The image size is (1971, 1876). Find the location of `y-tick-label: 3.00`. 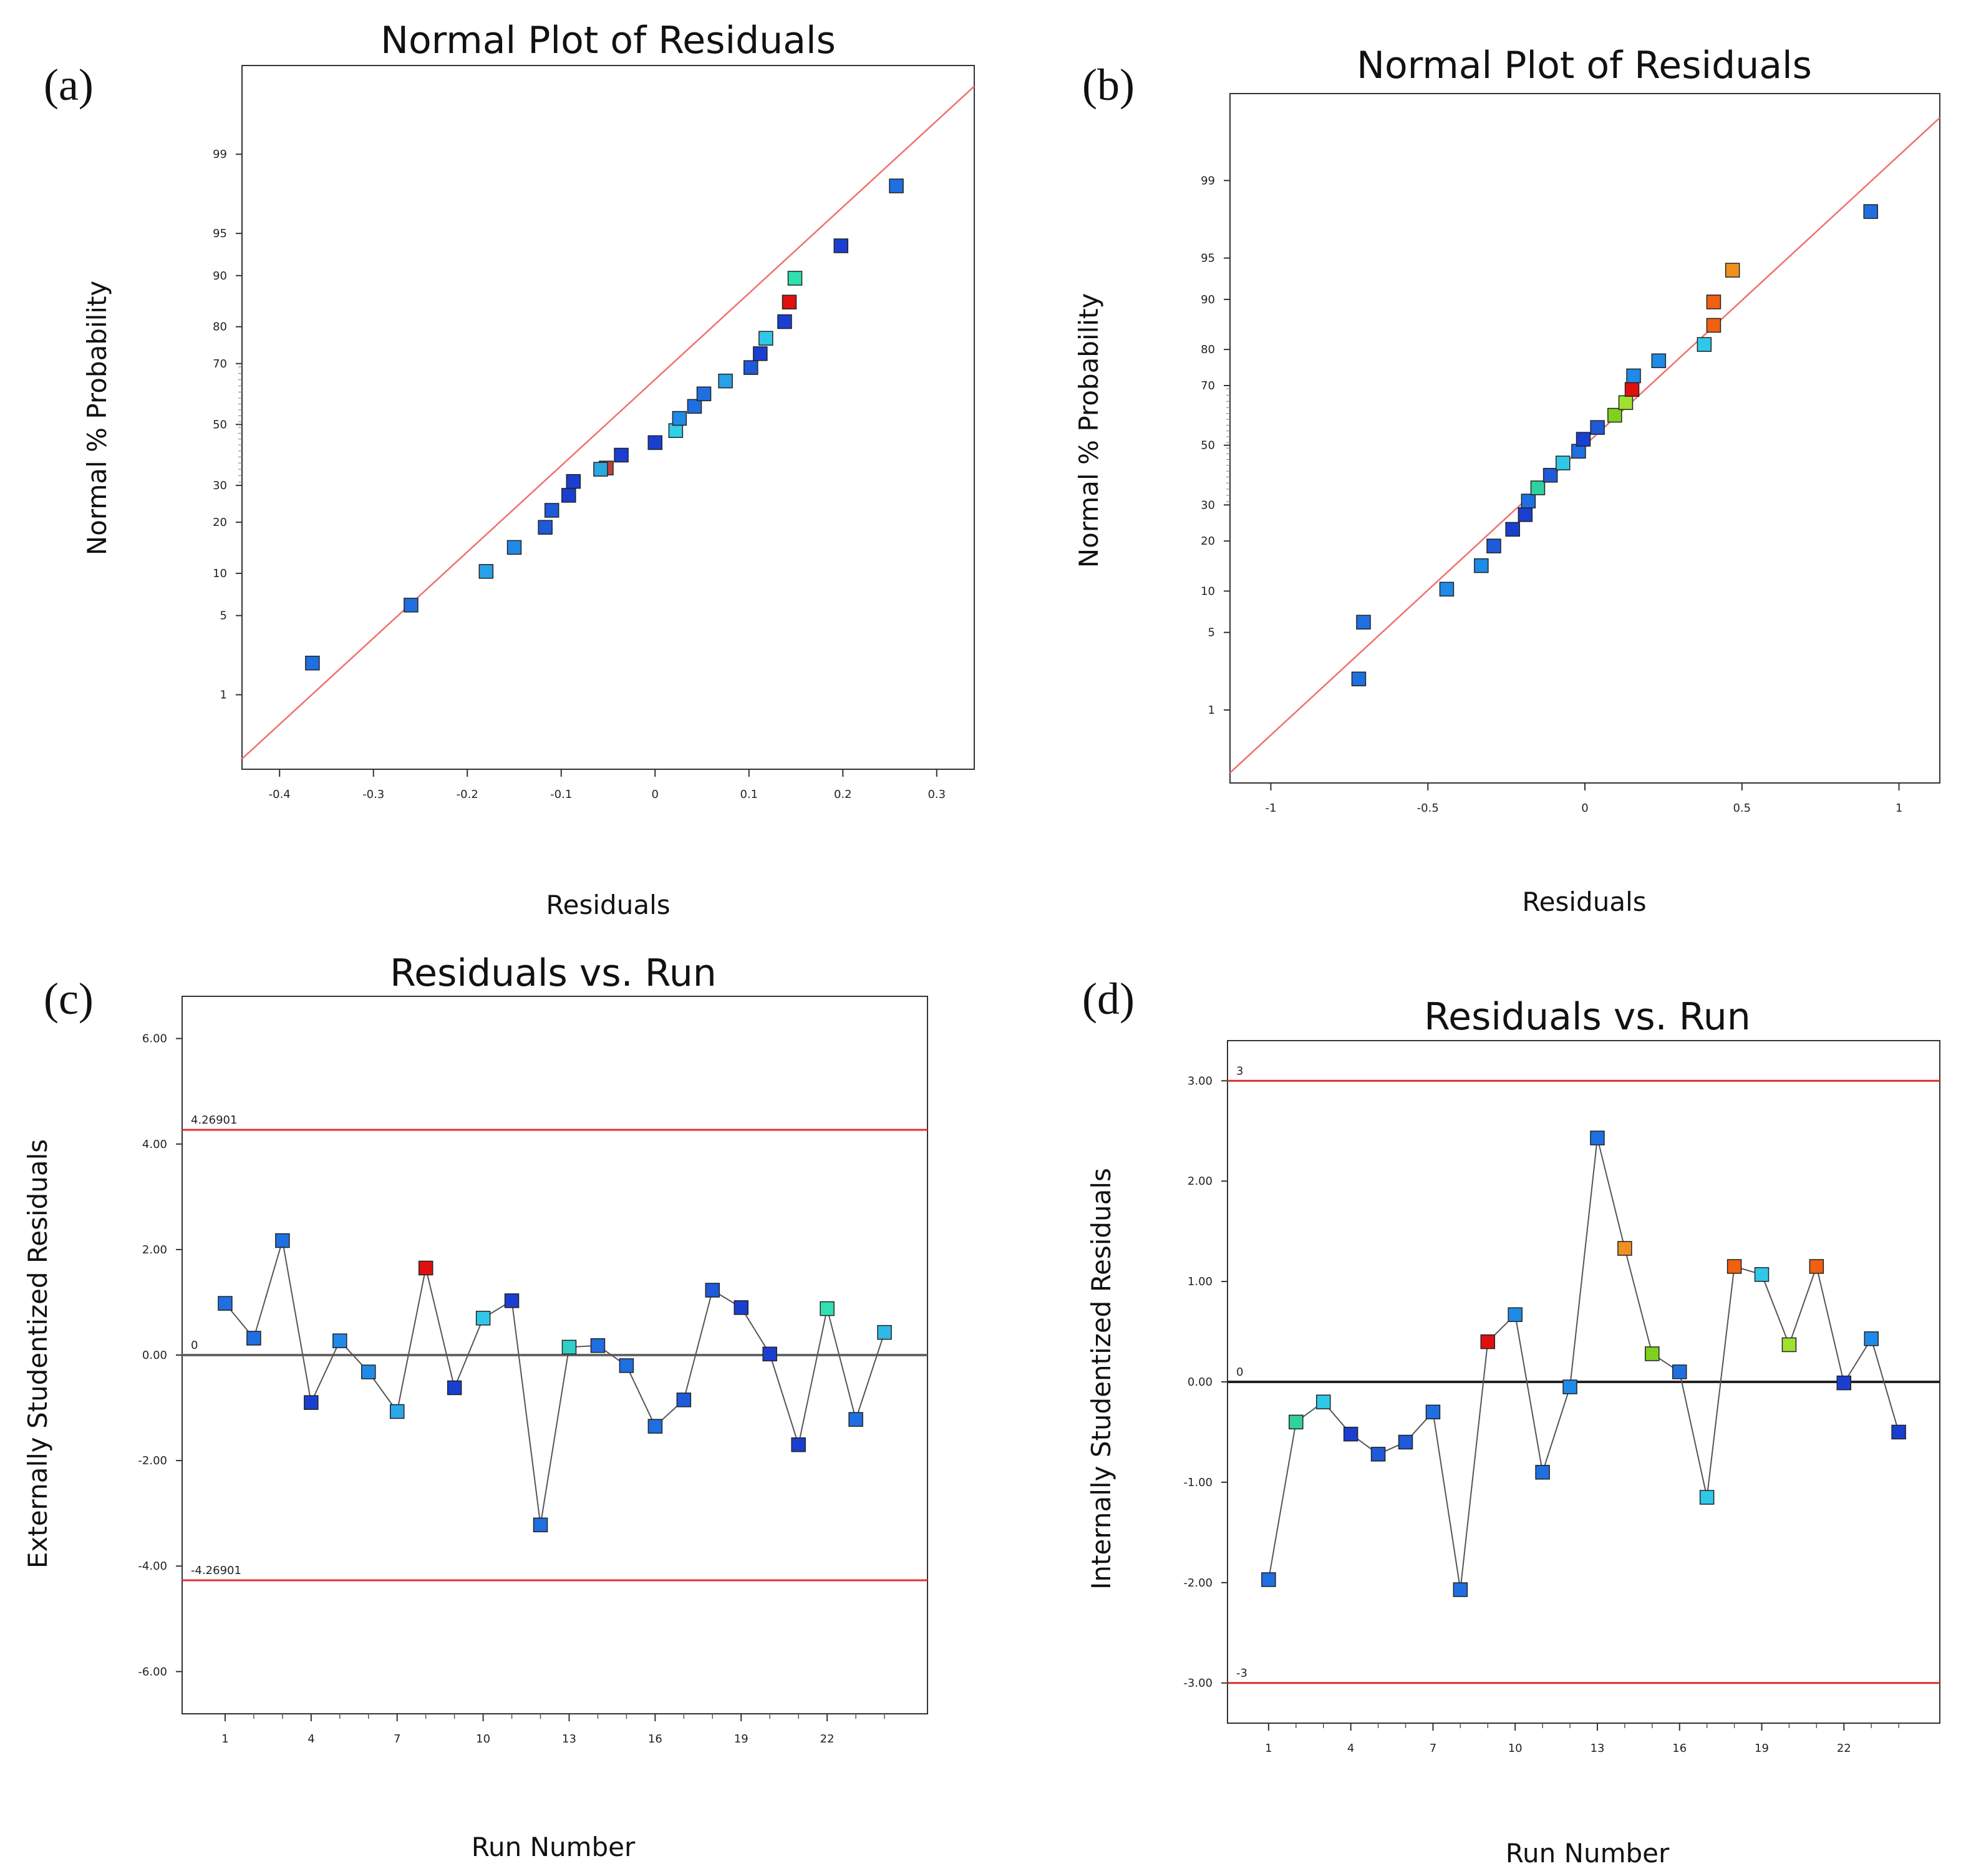

y-tick-label: 3.00 is located at coordinates (1200, 1080).